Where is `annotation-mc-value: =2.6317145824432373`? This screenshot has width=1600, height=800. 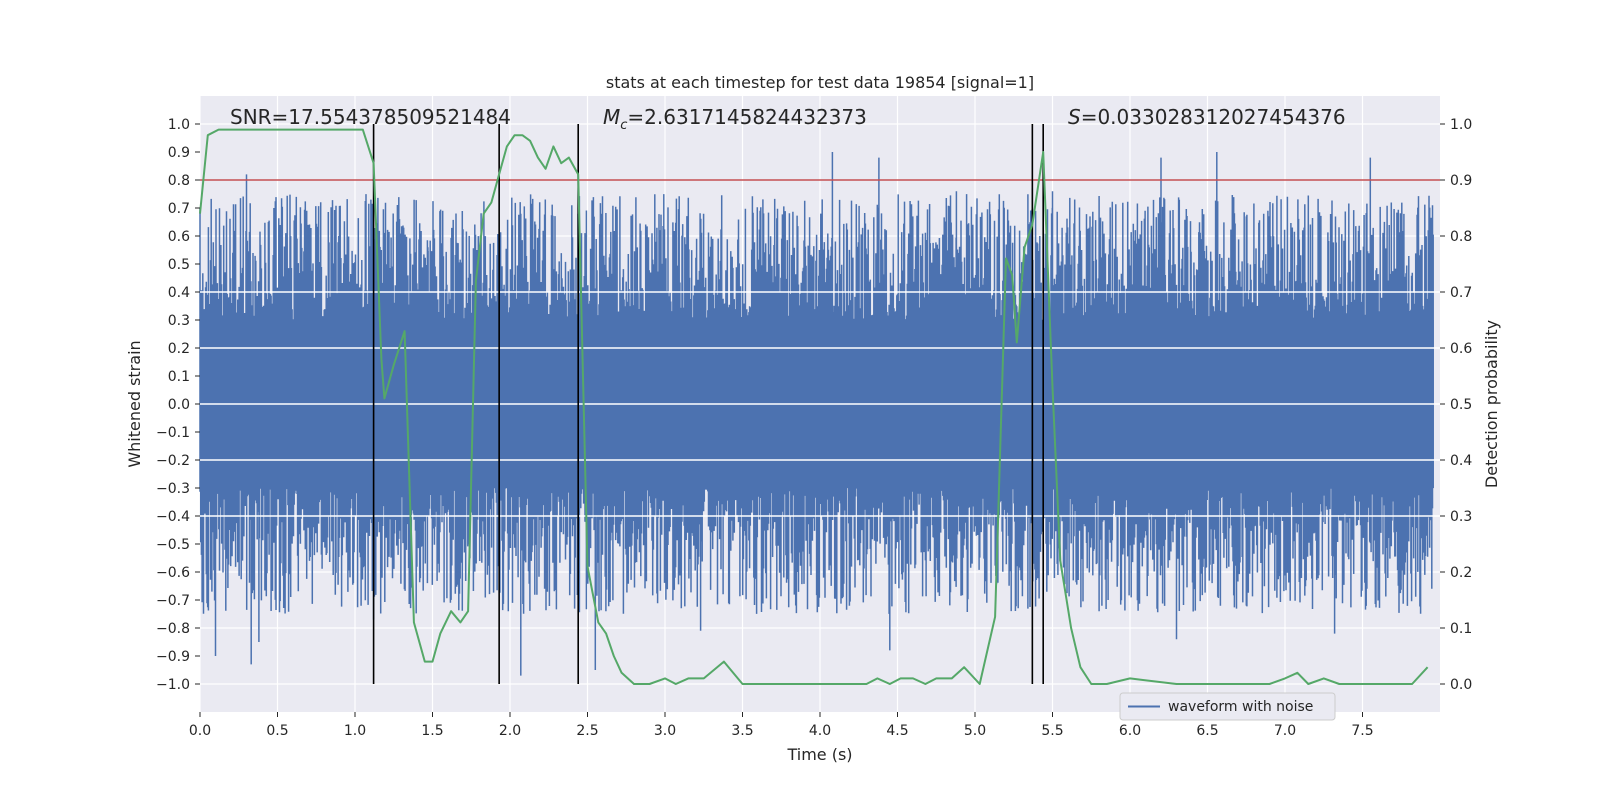
annotation-mc-value: =2.6317145824432373 is located at coordinates (746, 117).